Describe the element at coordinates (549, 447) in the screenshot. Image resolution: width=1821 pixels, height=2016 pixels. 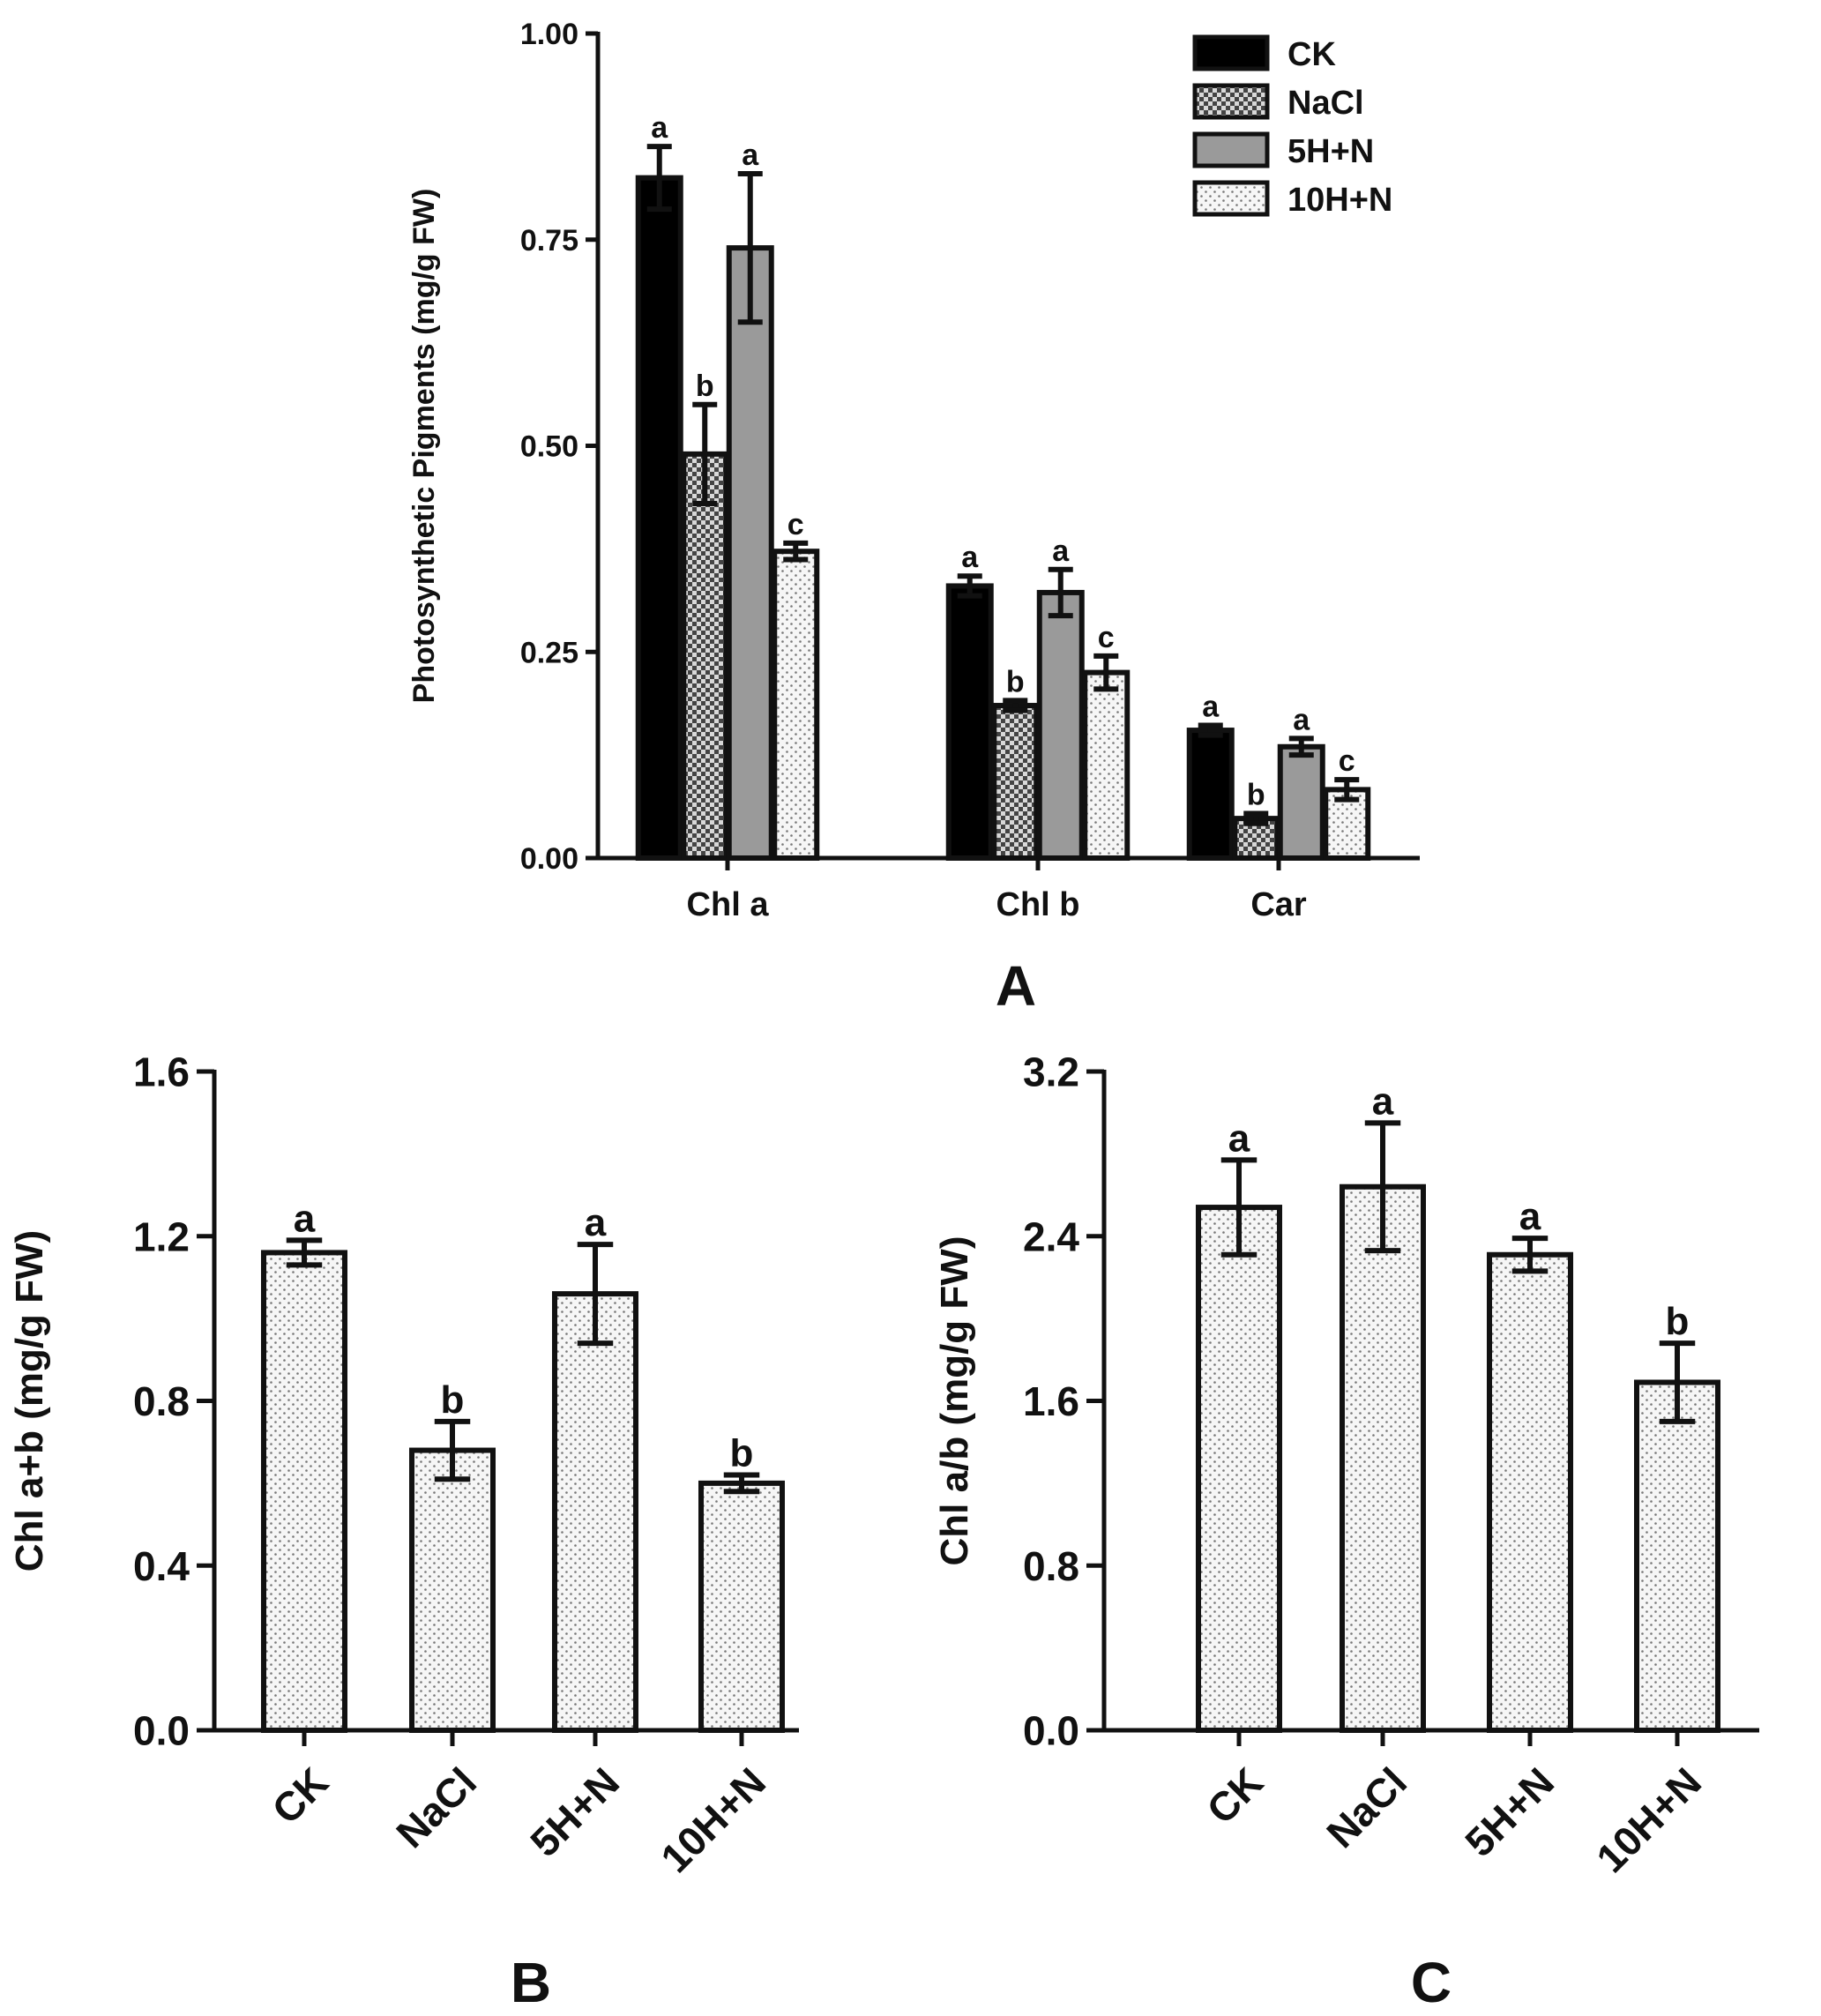
I see `y-tick-label: 0.50` at that location.